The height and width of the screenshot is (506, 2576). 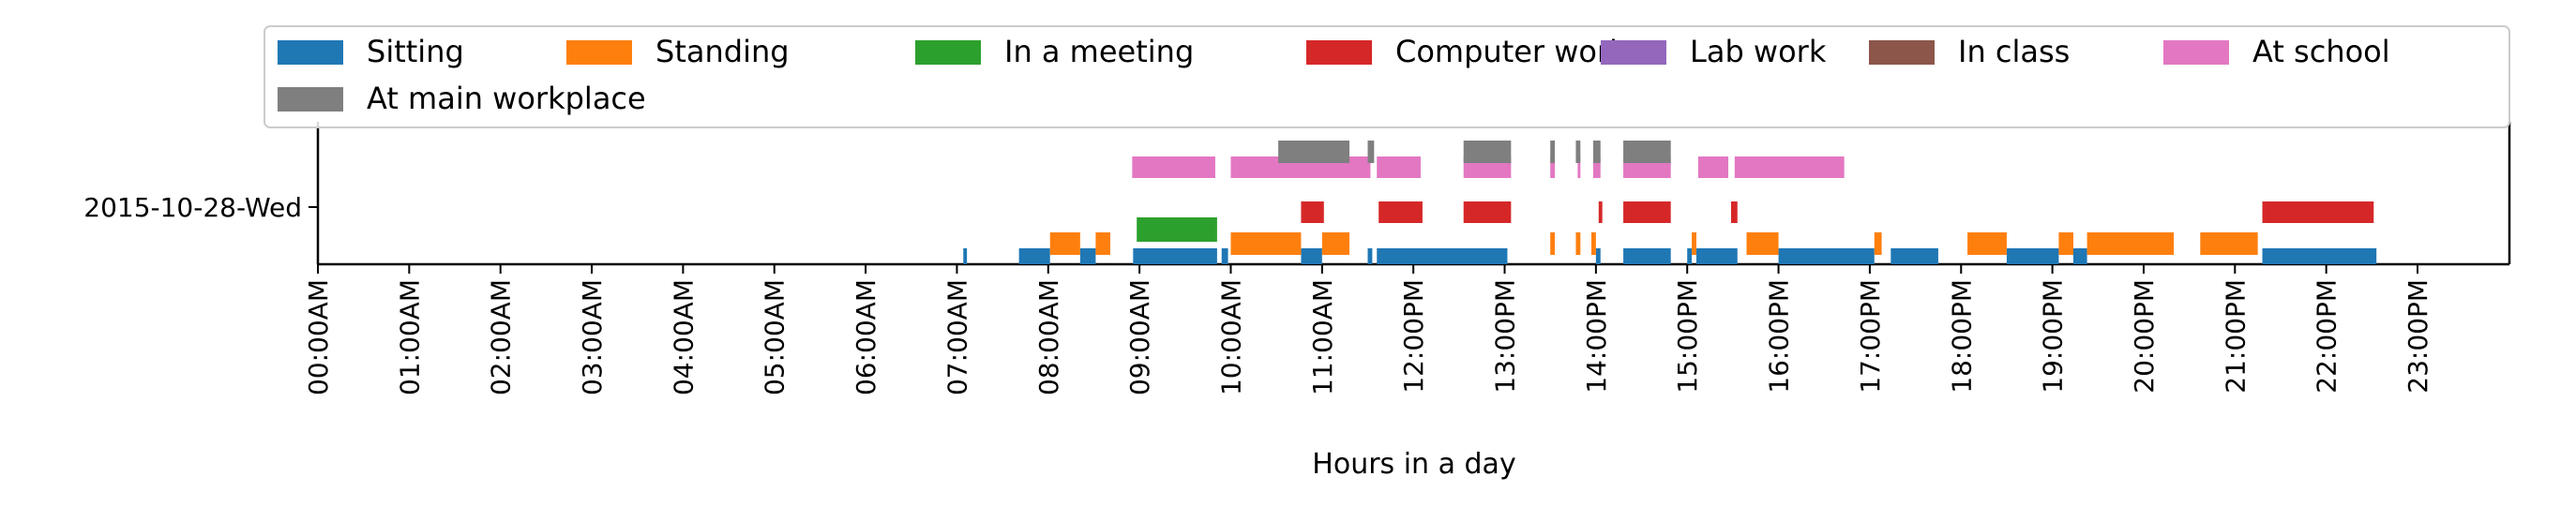 I want to click on x-tick-label: 13:00PM, so click(x=1505, y=336).